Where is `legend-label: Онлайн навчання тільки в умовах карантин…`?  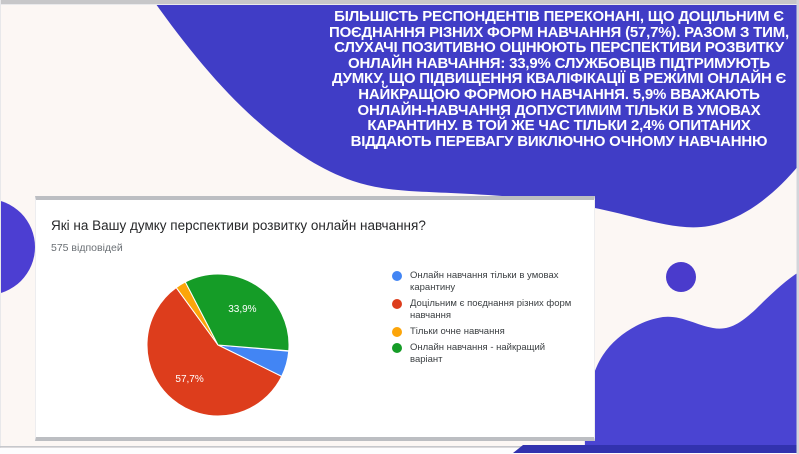 legend-label: Онлайн навчання тільки в умовах карантин… is located at coordinates (484, 281).